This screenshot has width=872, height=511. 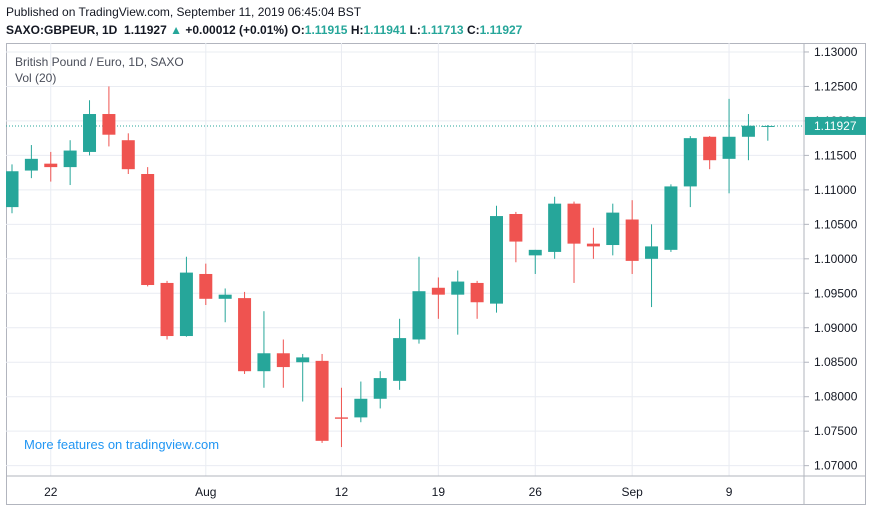 I want to click on price-tick-label: 1.08500, so click(x=836, y=362).